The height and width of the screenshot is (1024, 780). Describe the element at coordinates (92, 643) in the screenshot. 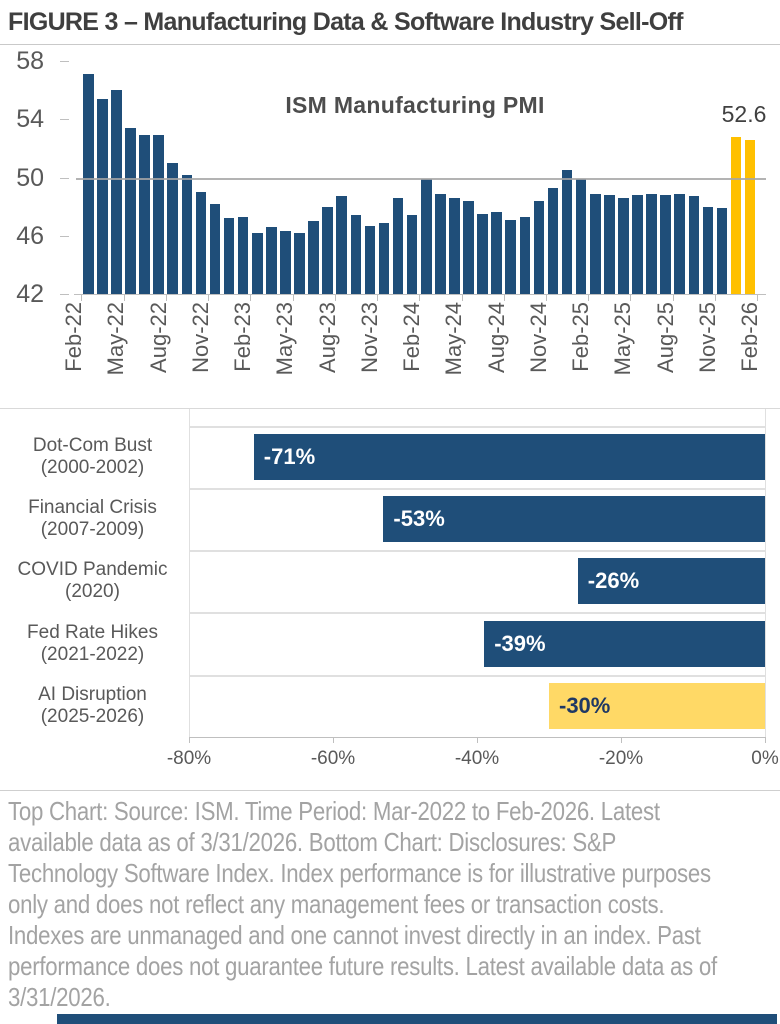

I see `category-label: Fed Rate Hikes (2021-2022)` at that location.